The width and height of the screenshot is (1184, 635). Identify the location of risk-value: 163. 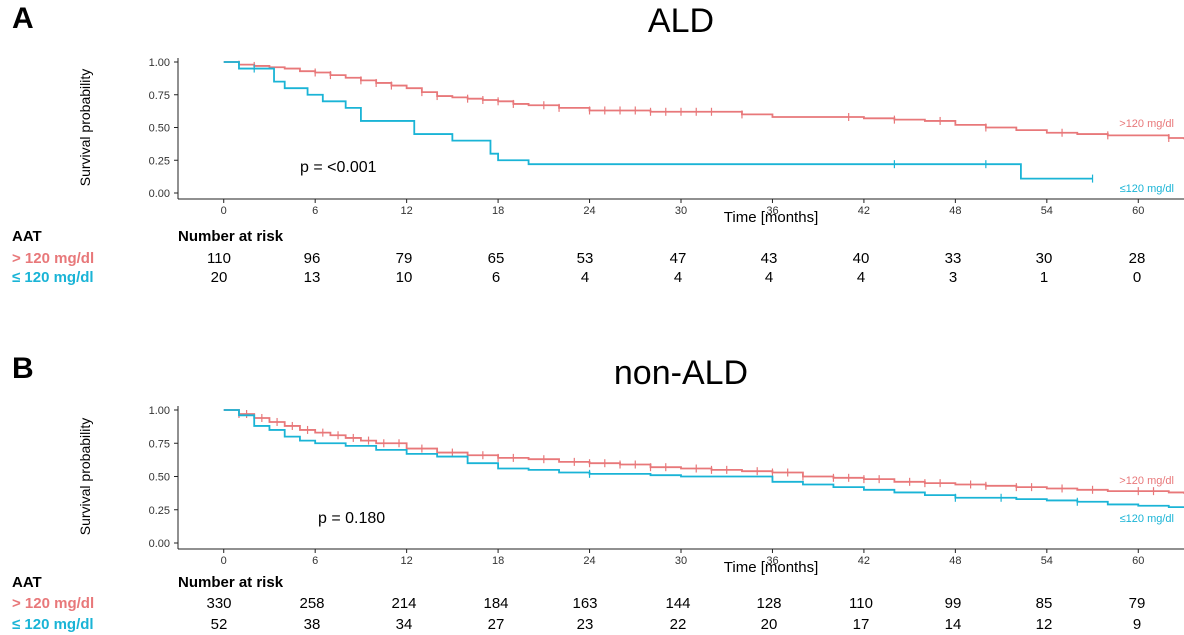
(584, 603).